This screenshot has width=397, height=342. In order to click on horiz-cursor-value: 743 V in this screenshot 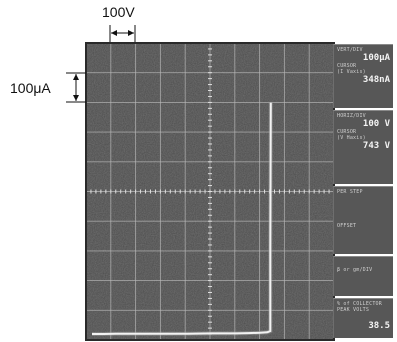, I will do `click(376, 146)`.